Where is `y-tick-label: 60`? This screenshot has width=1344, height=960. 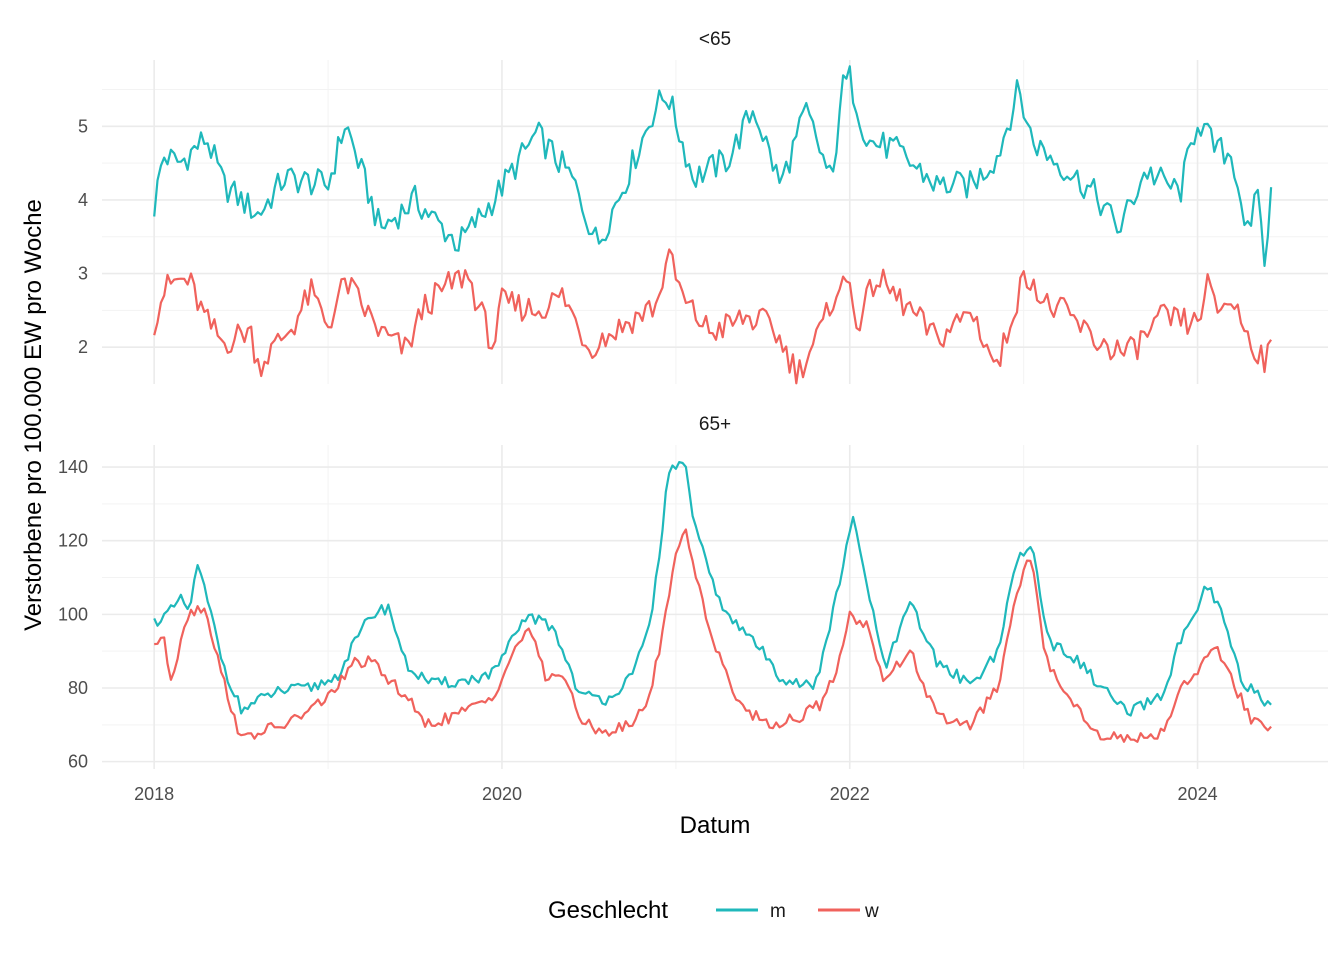 y-tick-label: 60 is located at coordinates (78, 762).